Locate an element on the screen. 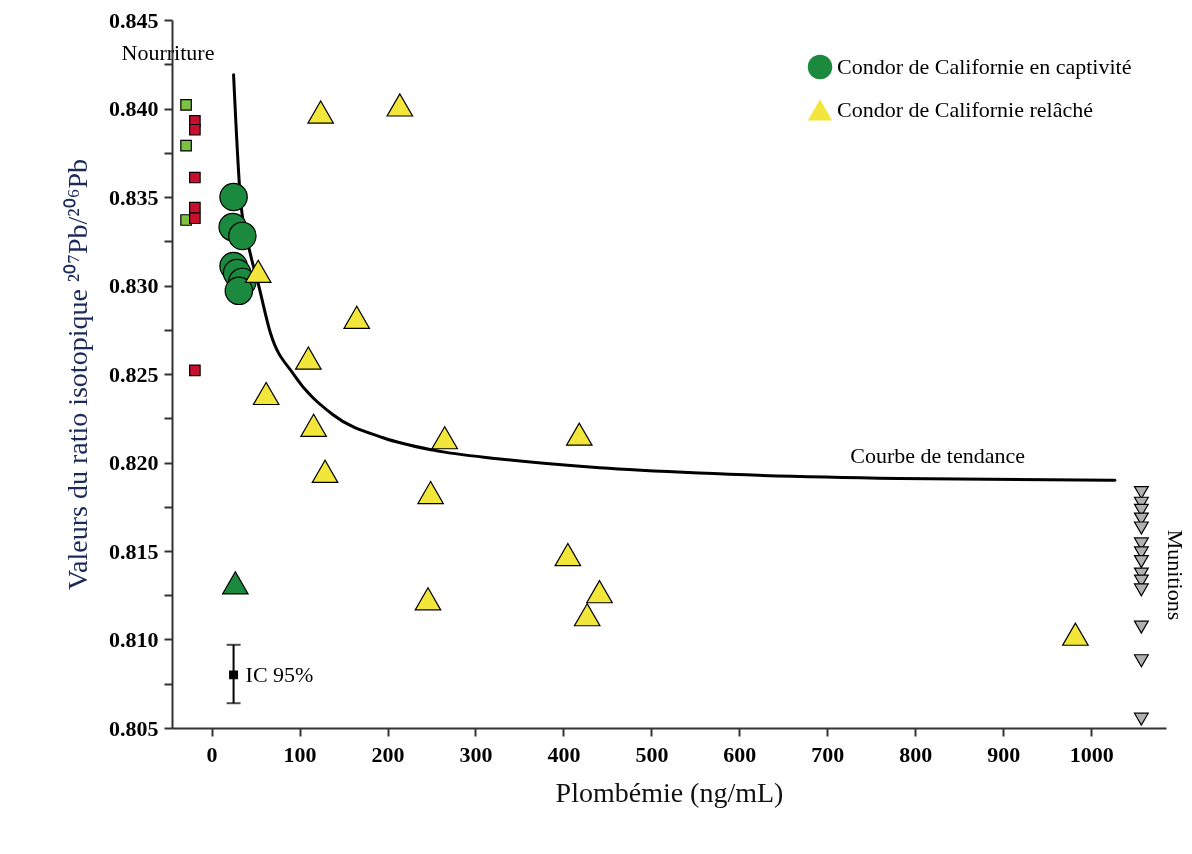  legend-label: Condor de Californie en captivité is located at coordinates (984, 66).